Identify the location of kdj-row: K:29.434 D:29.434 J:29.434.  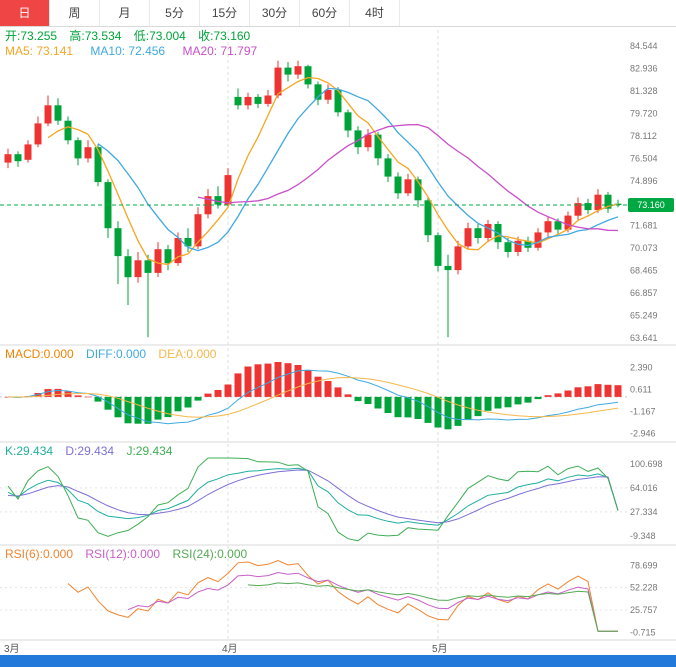
(93, 451).